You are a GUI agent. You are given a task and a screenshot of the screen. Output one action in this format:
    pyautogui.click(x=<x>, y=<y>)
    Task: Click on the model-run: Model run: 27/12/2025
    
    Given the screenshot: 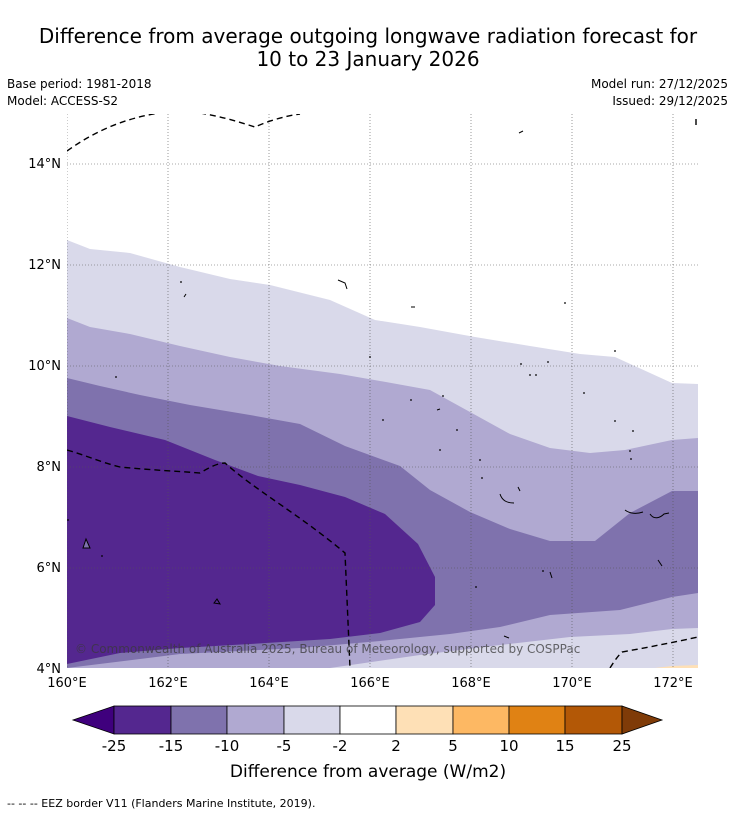 What is the action you would take?
    pyautogui.click(x=659, y=84)
    